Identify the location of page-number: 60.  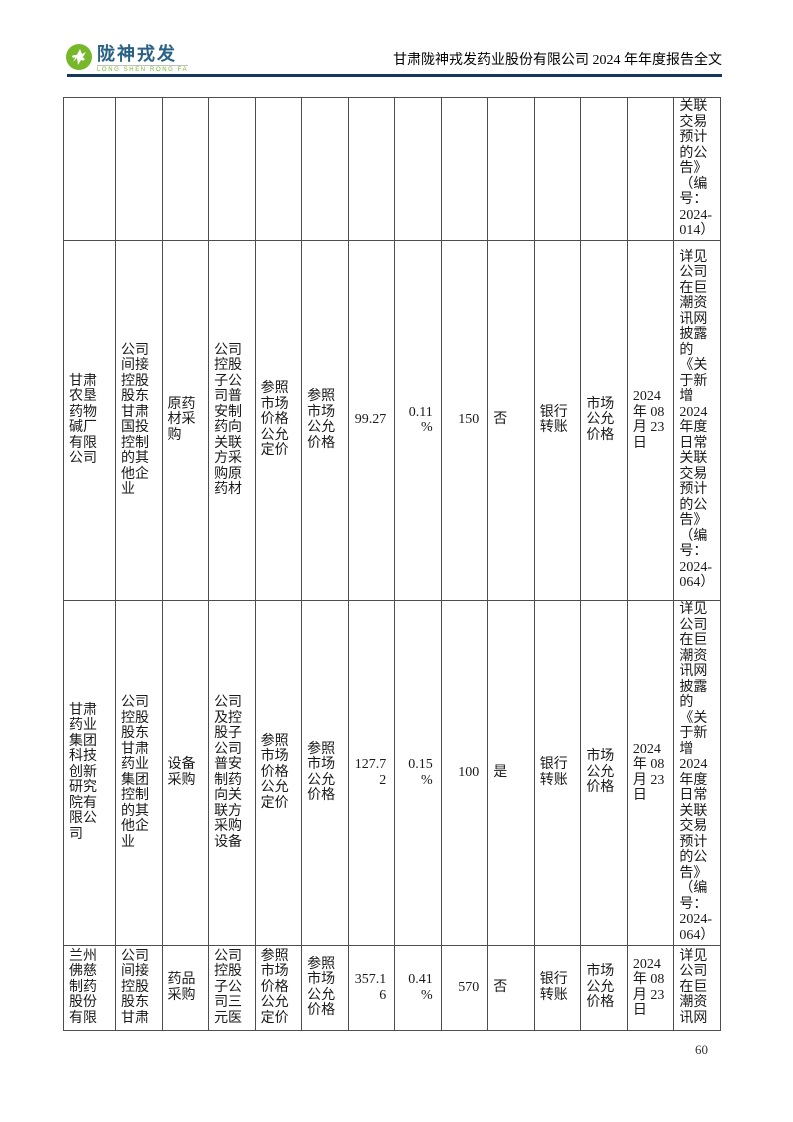
(701, 1049).